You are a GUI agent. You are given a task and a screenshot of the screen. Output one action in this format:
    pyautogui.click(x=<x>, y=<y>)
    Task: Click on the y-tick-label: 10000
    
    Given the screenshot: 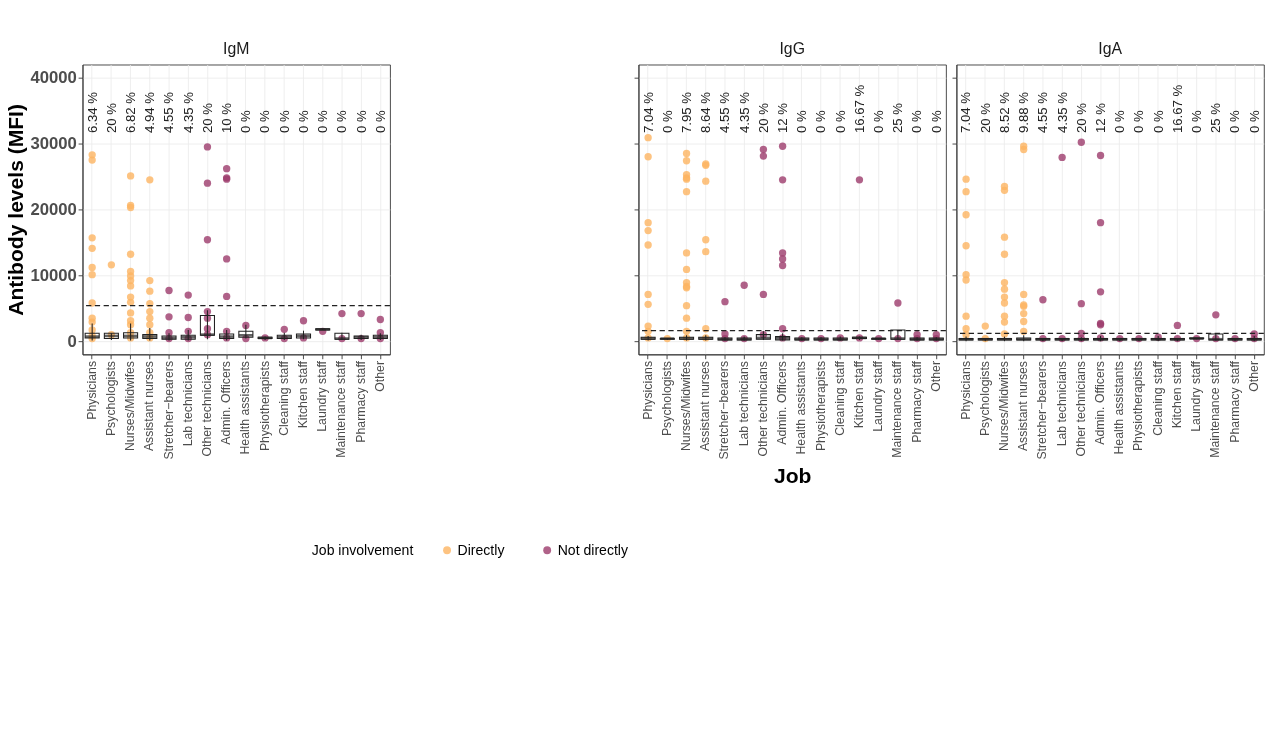 What is the action you would take?
    pyautogui.click(x=53, y=276)
    